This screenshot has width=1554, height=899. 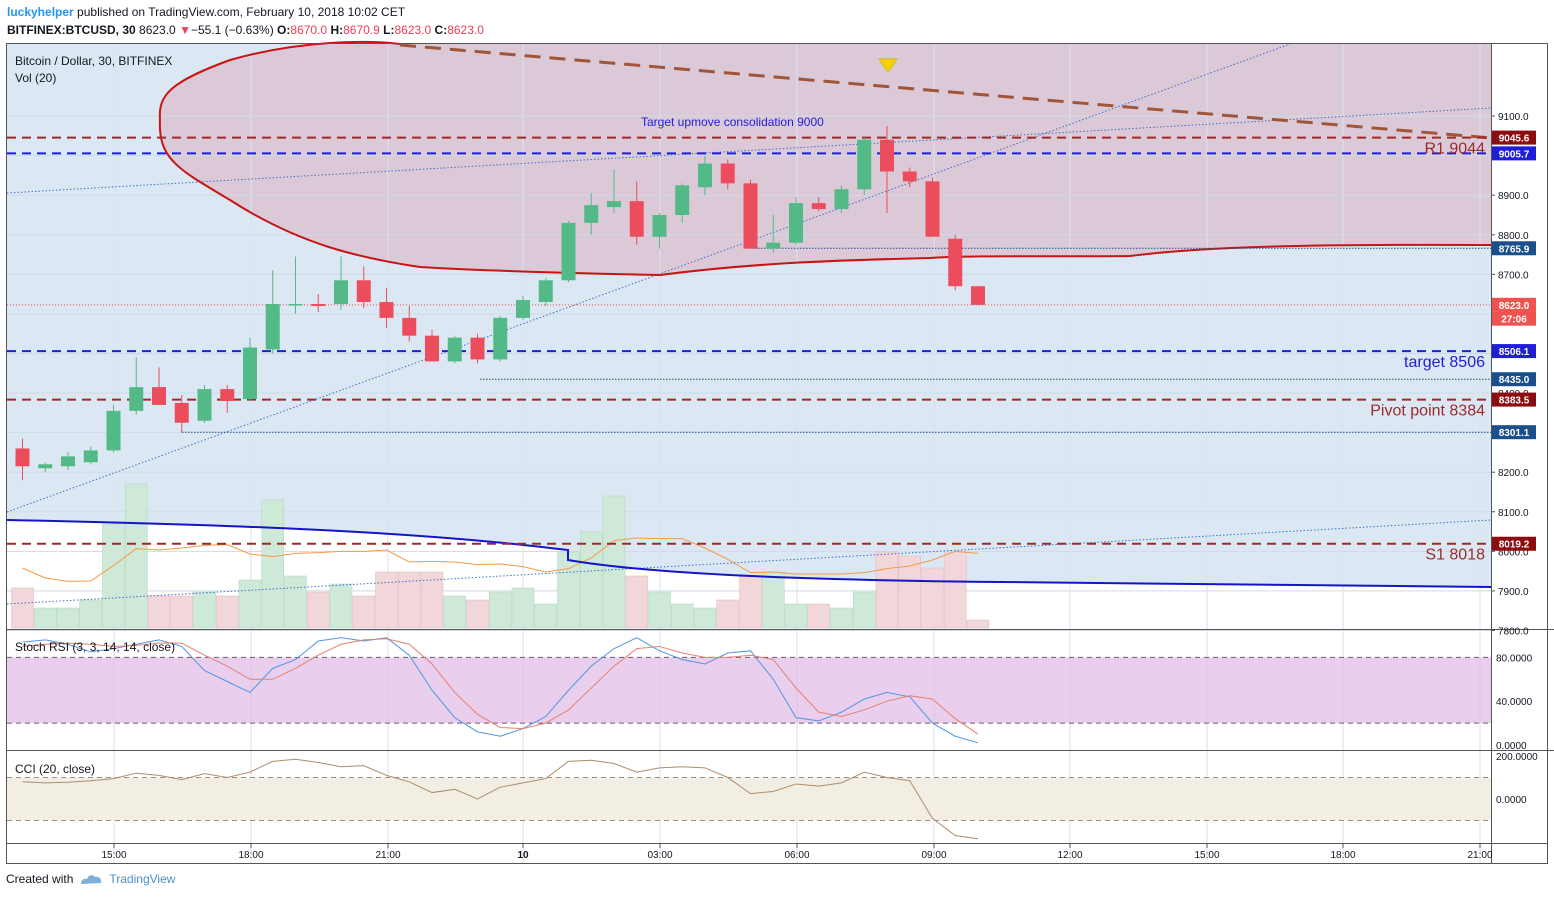 What do you see at coordinates (1514, 658) in the screenshot?
I see `stoch-y-tick-label: 80.0000` at bounding box center [1514, 658].